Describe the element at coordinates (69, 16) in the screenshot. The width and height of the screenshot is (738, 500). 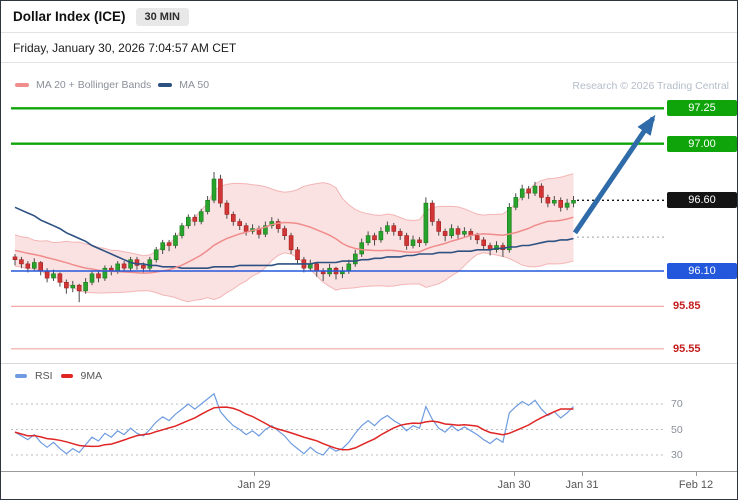
I see `page-title: Dollar Index (ICE)` at that location.